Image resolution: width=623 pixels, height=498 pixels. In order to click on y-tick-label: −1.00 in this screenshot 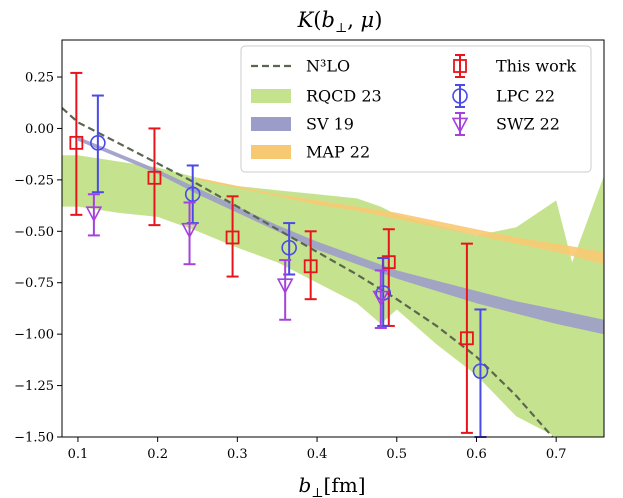, I will do `click(34, 335)`.